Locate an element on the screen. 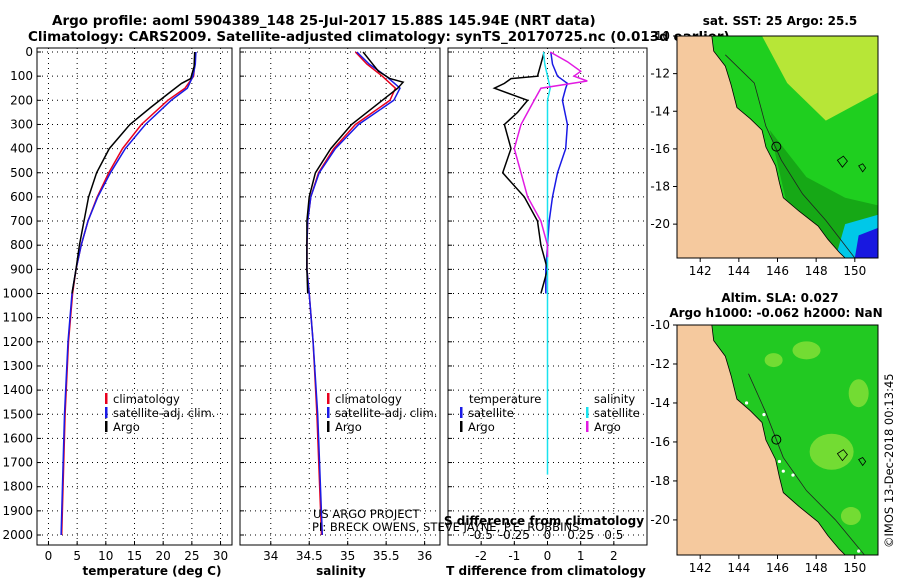 The width and height of the screenshot is (900, 580). series-line-argo is located at coordinates (133, 172).